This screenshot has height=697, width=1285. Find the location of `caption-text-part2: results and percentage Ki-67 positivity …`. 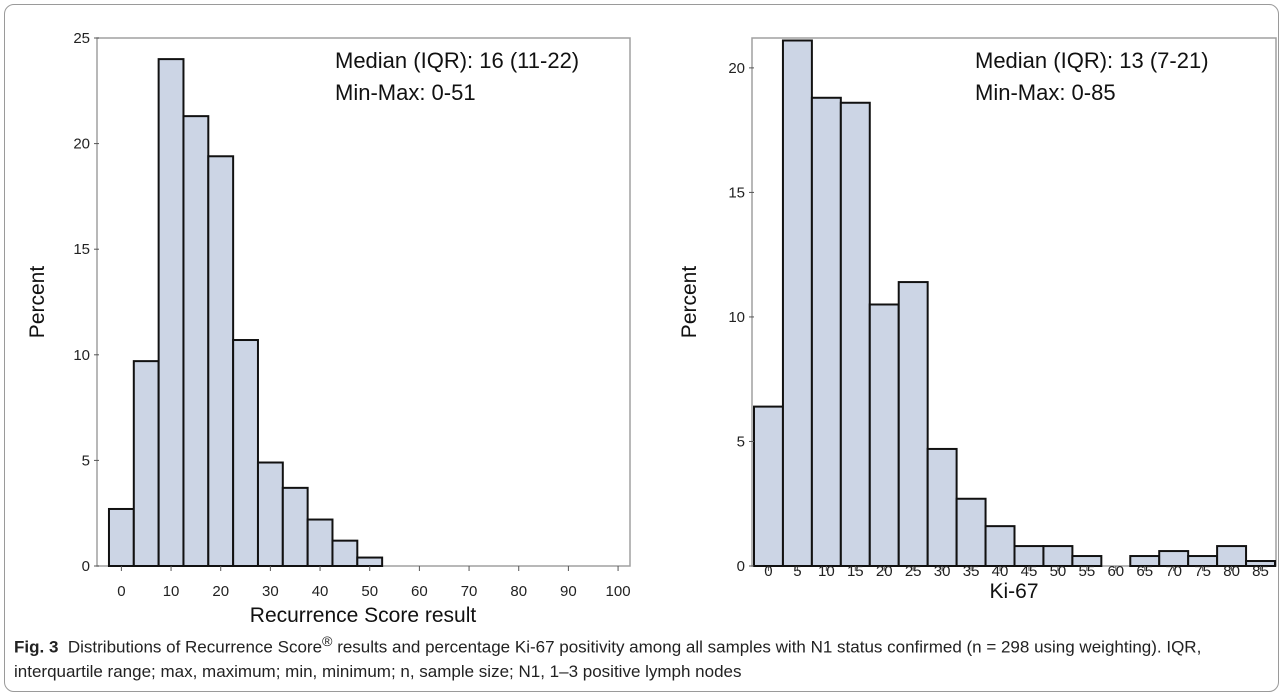

caption-text-part2: results and percentage Ki-67 positivity … is located at coordinates (608, 659).